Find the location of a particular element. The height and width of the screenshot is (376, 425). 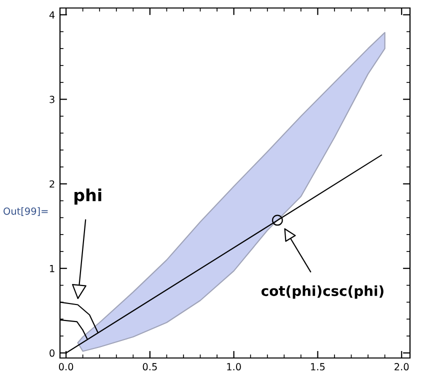

x-tick-label: 1.5 is located at coordinates (318, 366).